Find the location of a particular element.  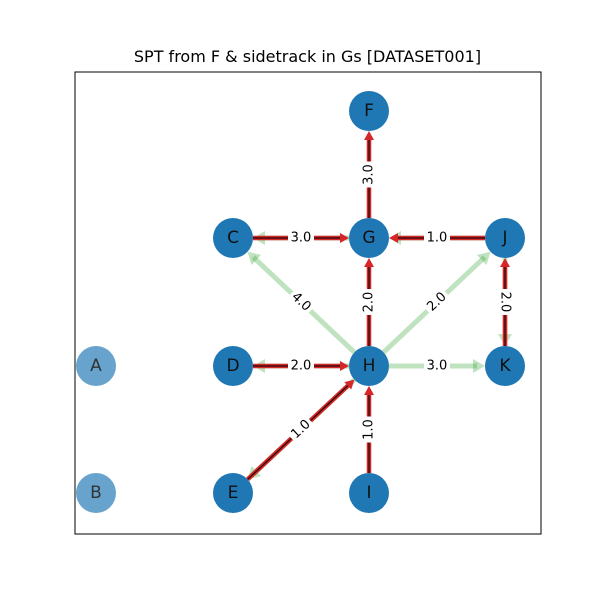

node-label: H is located at coordinates (369, 366).